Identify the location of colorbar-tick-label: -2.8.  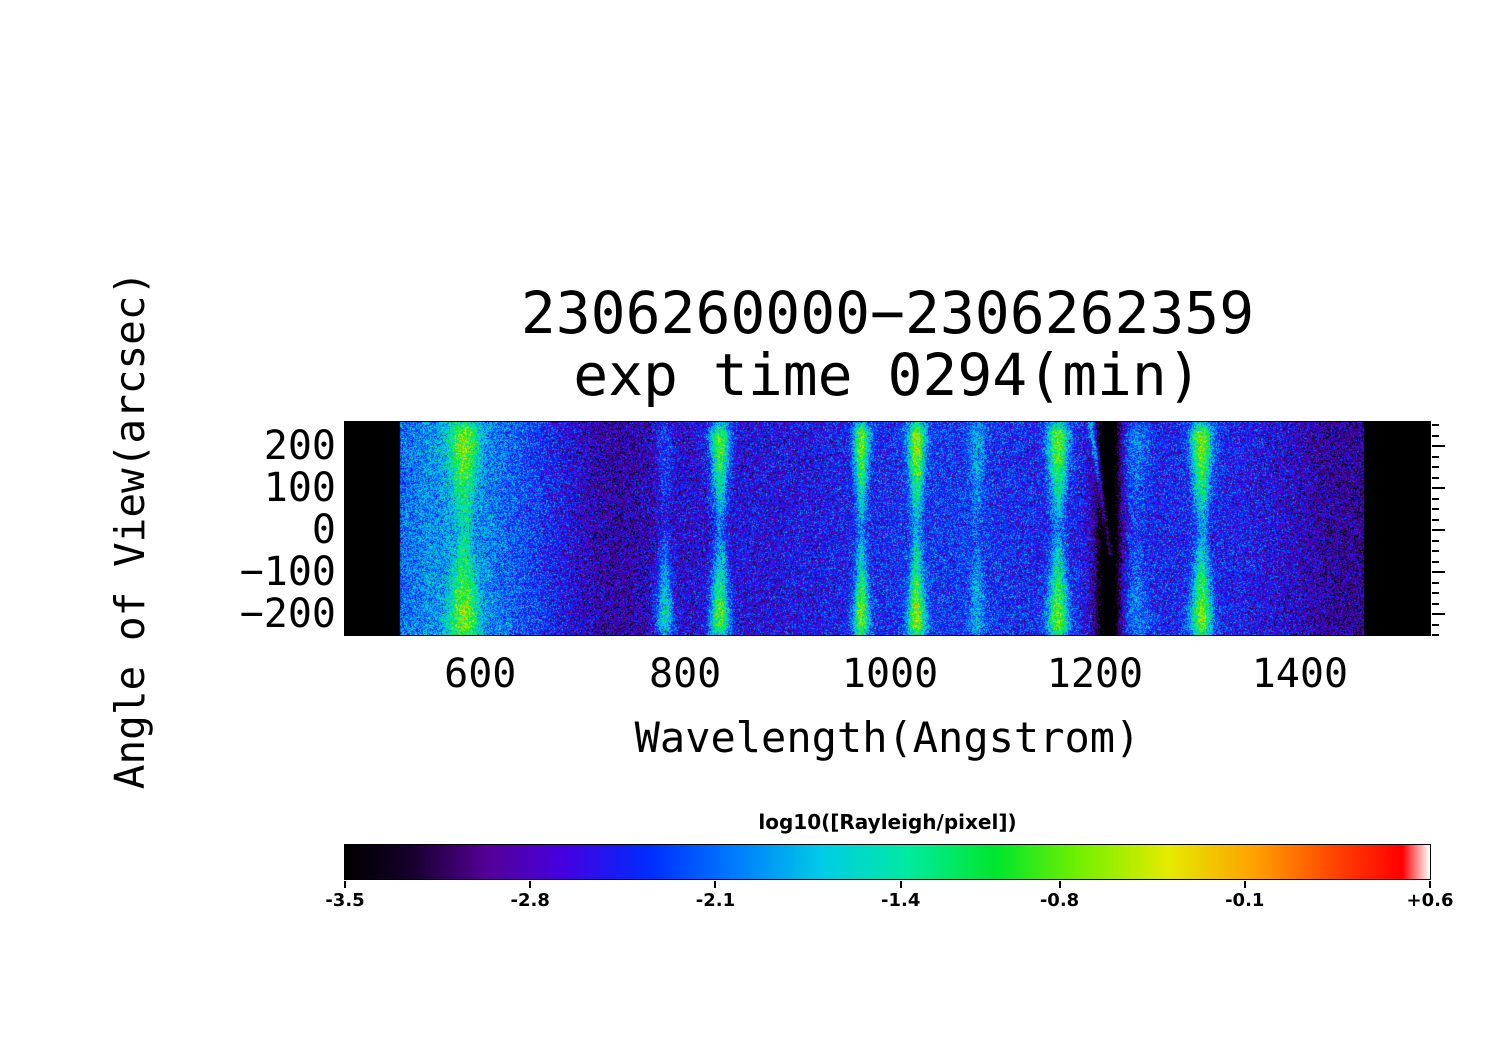
(530, 900).